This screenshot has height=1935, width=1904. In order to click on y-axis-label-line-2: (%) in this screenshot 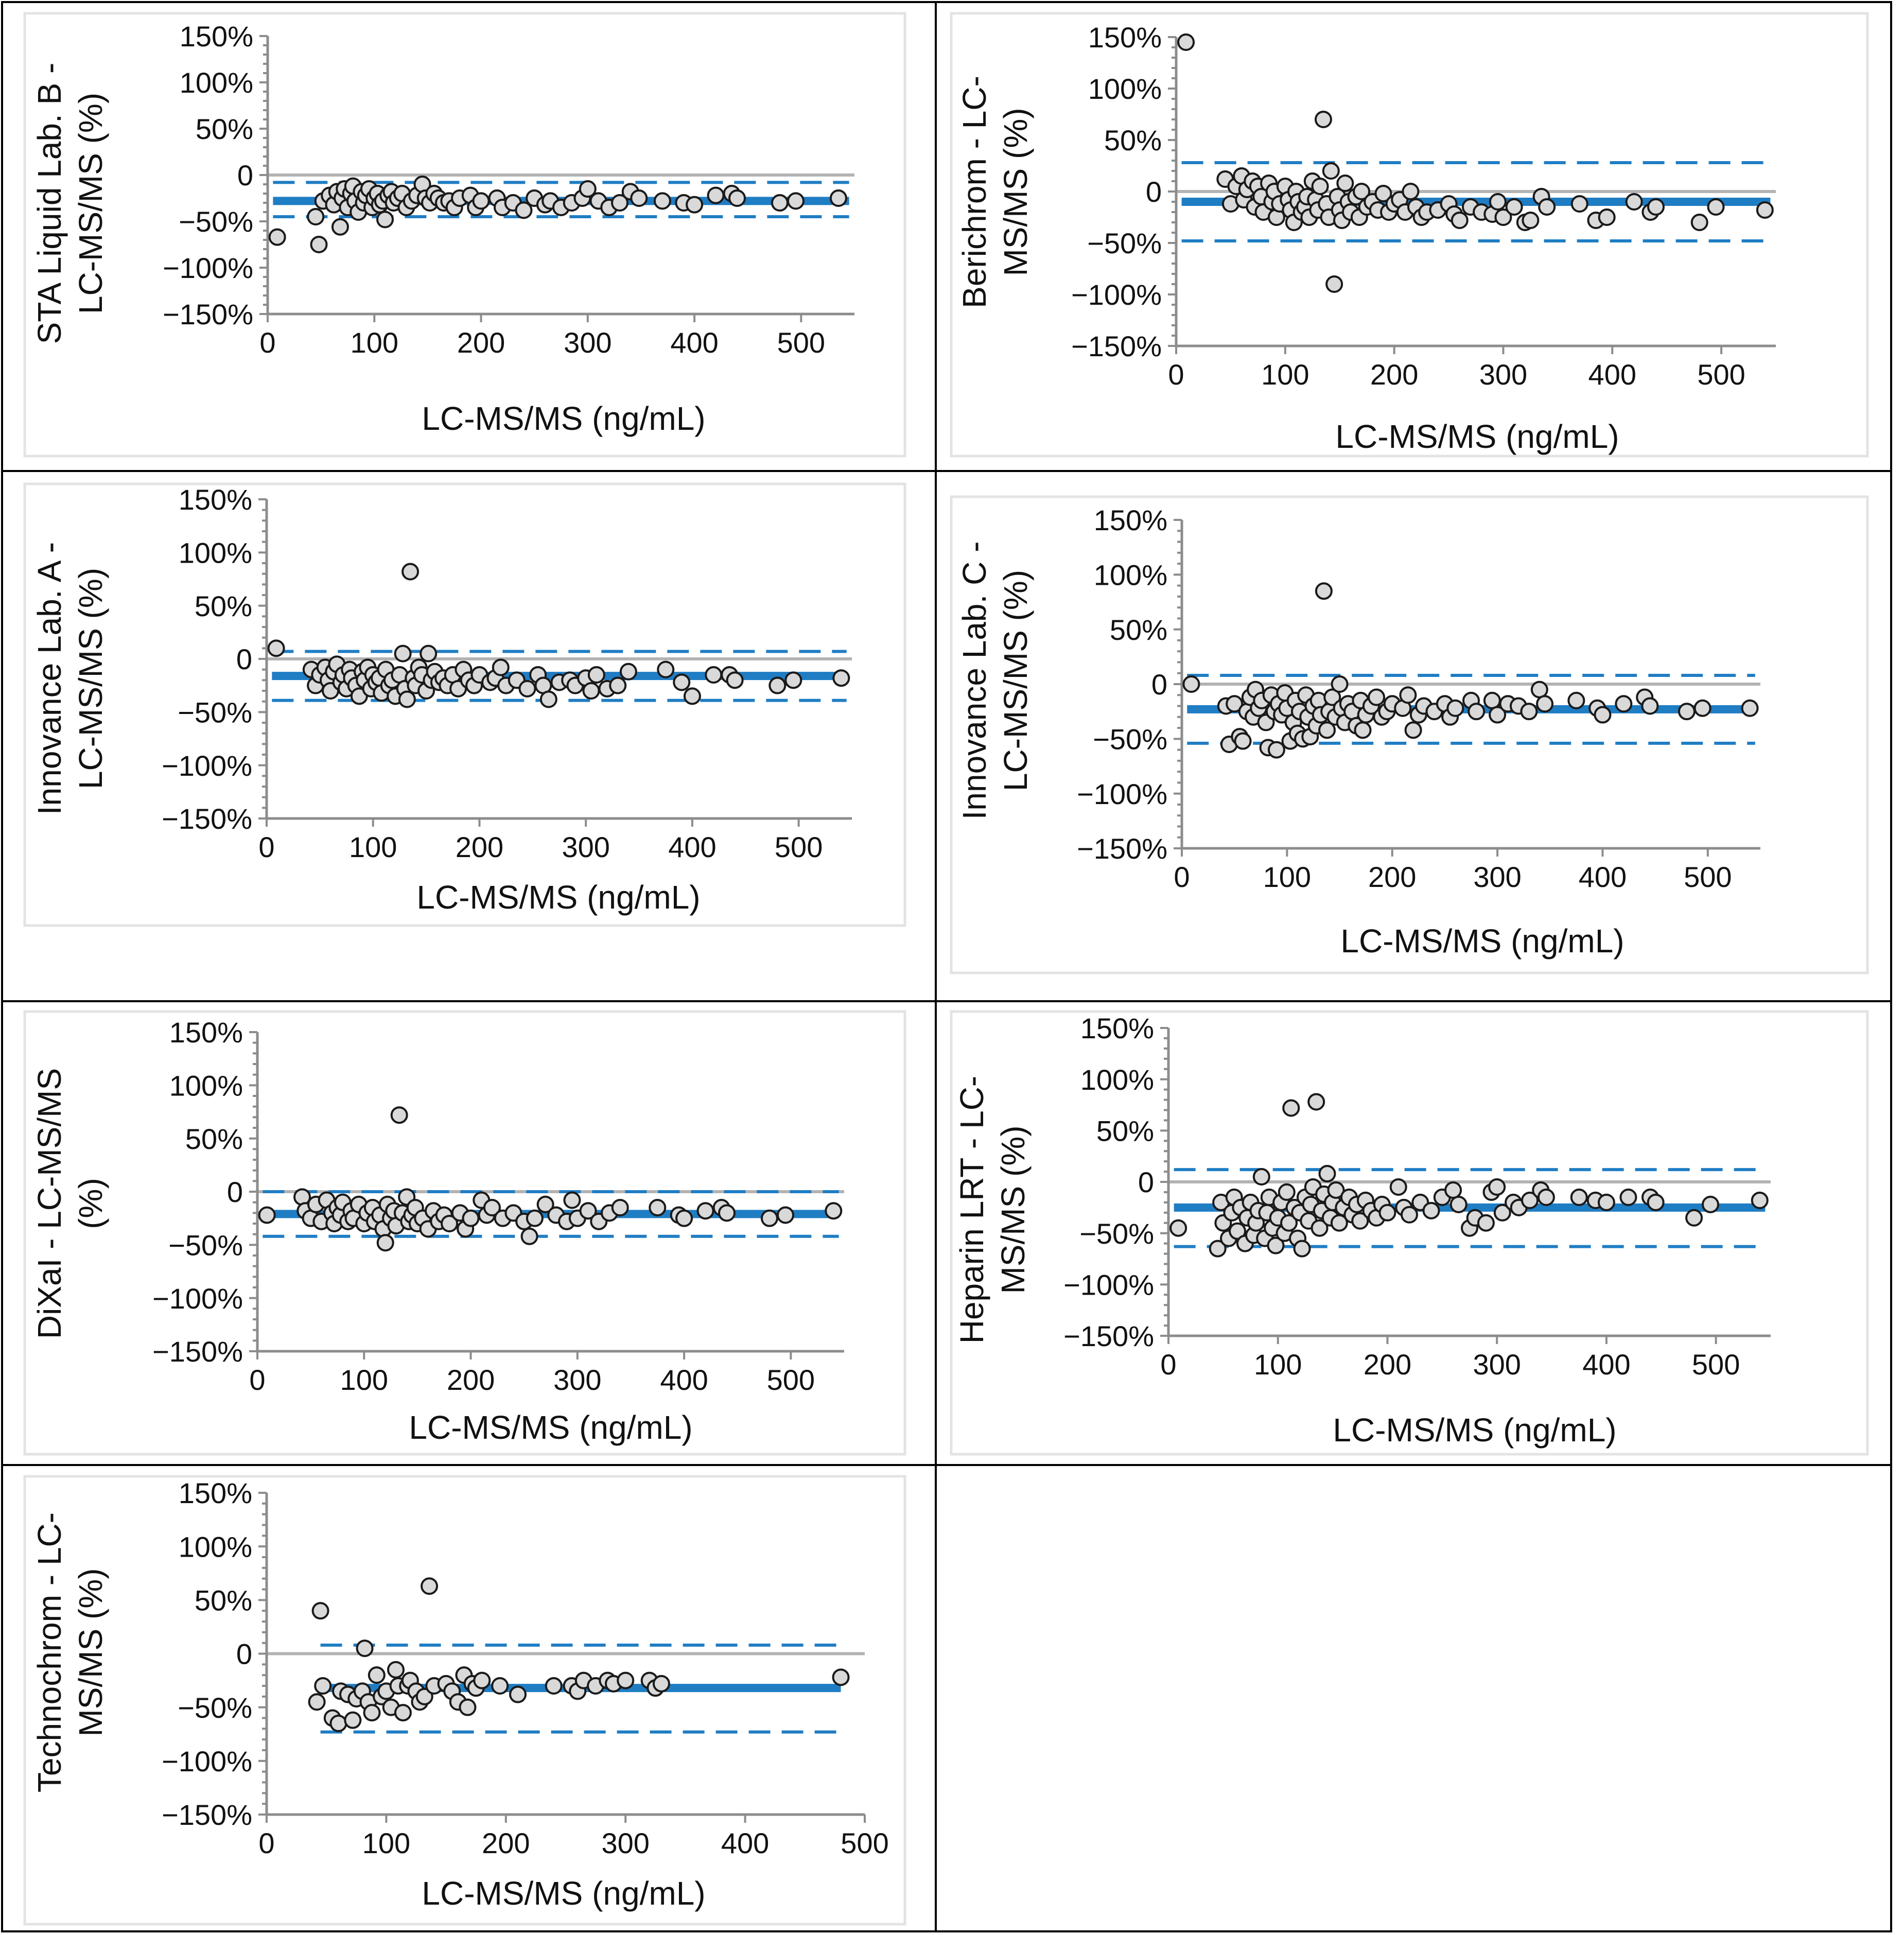, I will do `click(90, 1203)`.